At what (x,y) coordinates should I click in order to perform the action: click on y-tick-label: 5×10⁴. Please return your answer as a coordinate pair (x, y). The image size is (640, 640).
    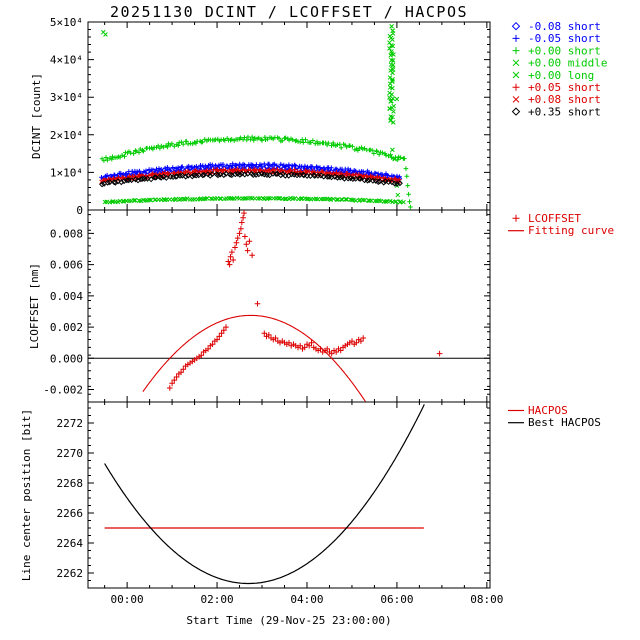
    Looking at the image, I should click on (66, 22).